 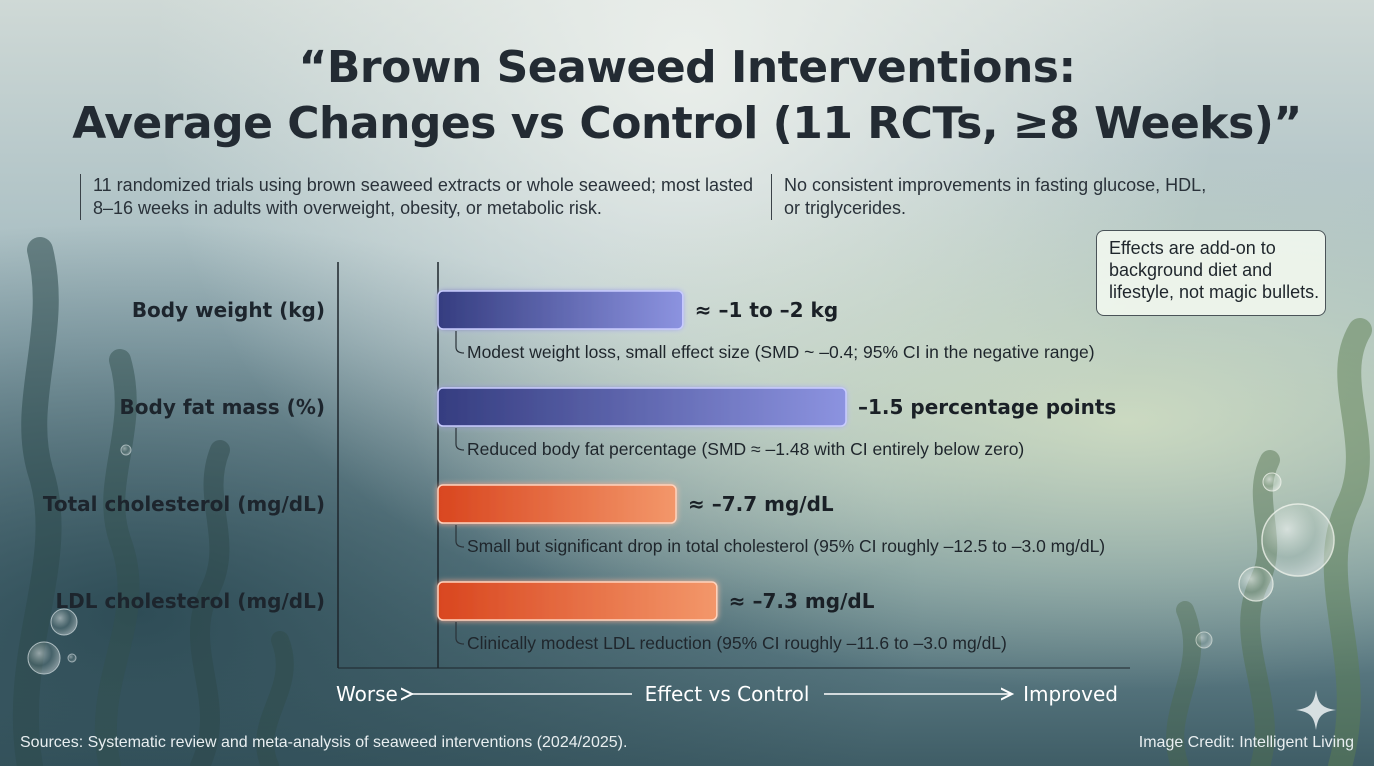 What do you see at coordinates (761, 504) in the screenshot?
I see `value-label: ≈ –7.7 mg/dL` at bounding box center [761, 504].